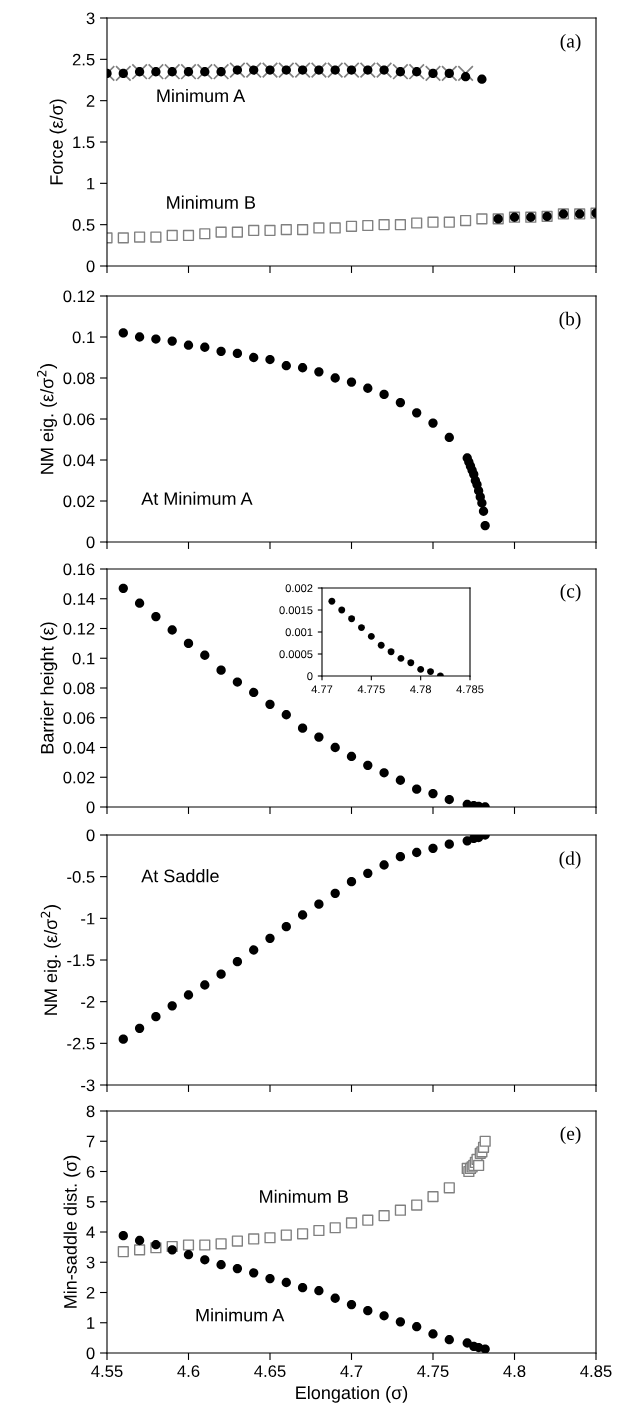 The width and height of the screenshot is (620, 1414). I want to click on y-axis-title: Min-saddle dist. (σ), so click(72, 1231).